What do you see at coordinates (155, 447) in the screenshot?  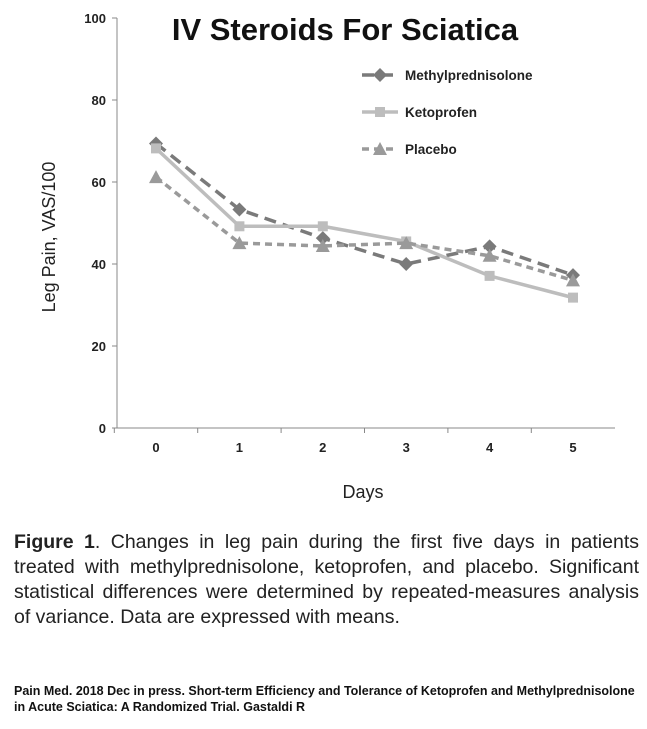 I see `x-tick-label: 0` at bounding box center [155, 447].